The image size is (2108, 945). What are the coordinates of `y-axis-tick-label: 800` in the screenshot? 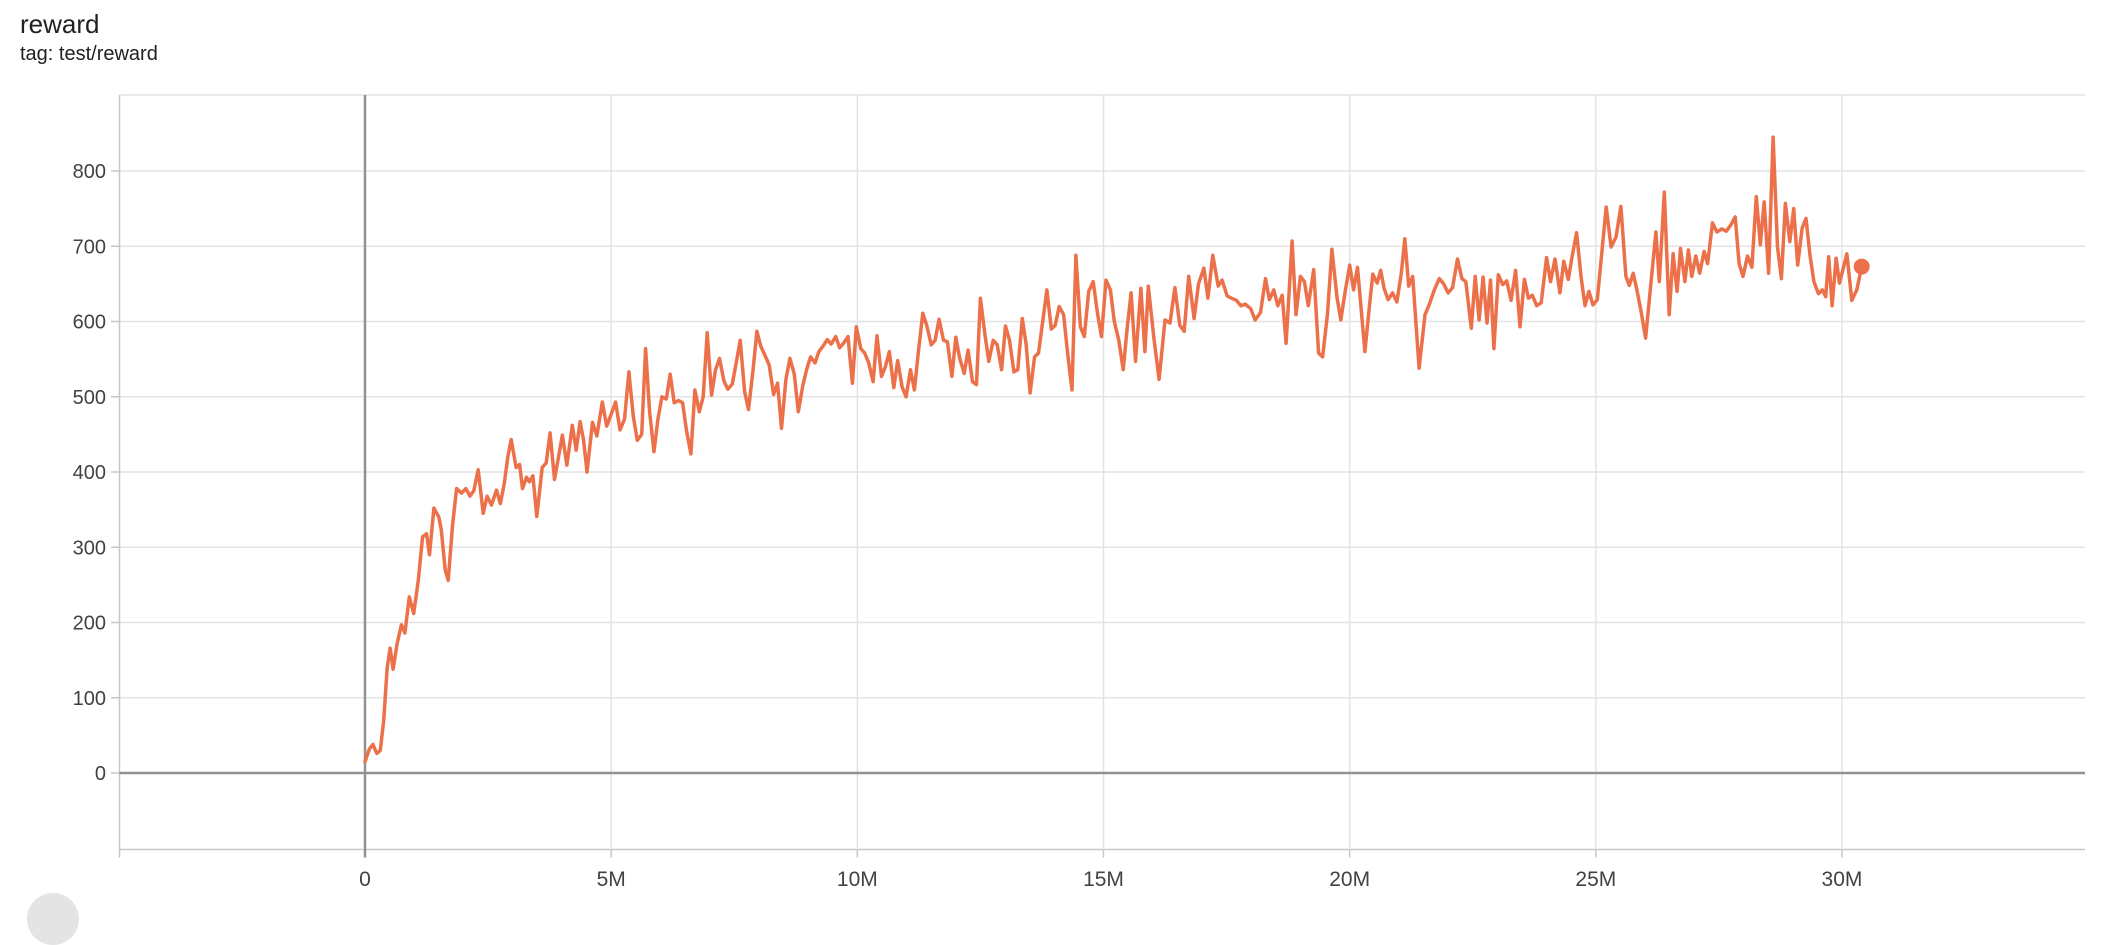 It's located at (89, 172).